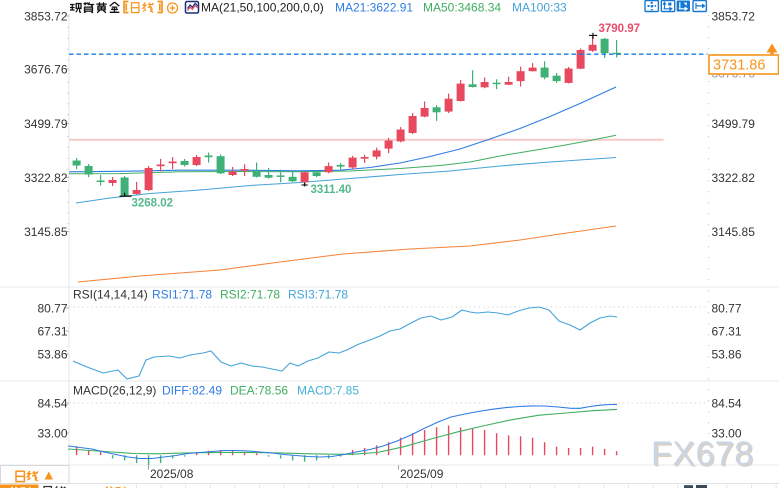  Describe the element at coordinates (331, 190) in the screenshot. I see `svg-text: 3311.40` at that location.